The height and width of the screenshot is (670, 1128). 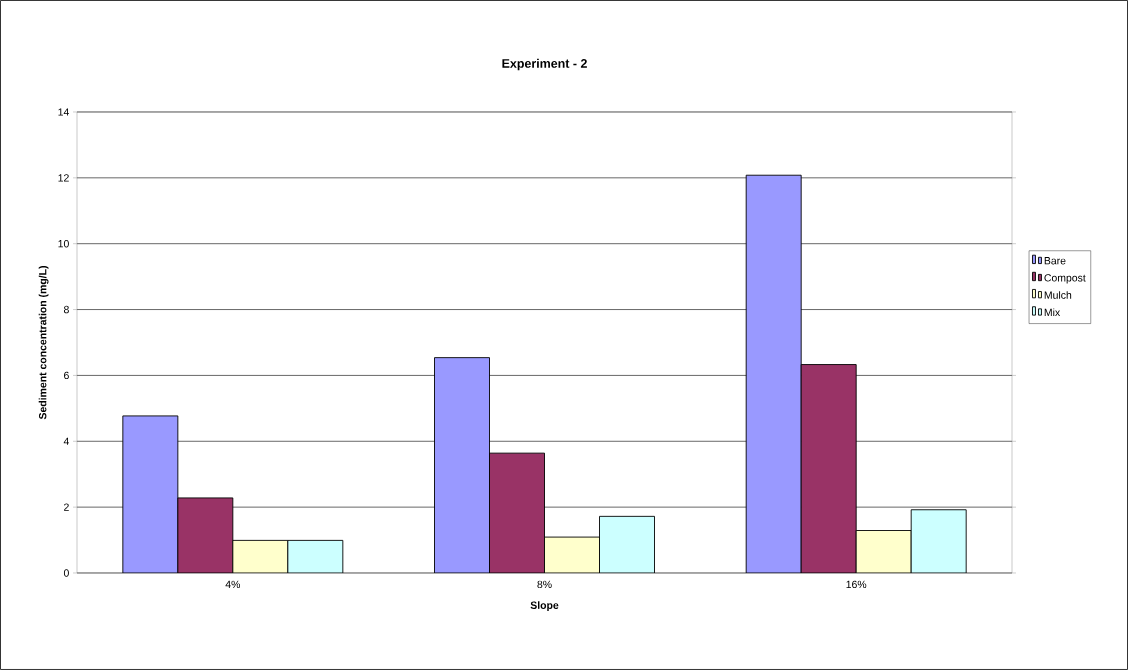 I want to click on legend-label: Bare, so click(x=1055, y=261).